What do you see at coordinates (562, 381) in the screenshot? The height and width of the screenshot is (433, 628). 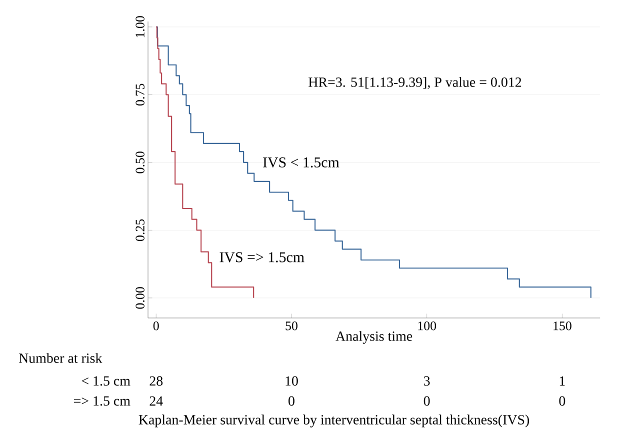 I see `text: 1` at bounding box center [562, 381].